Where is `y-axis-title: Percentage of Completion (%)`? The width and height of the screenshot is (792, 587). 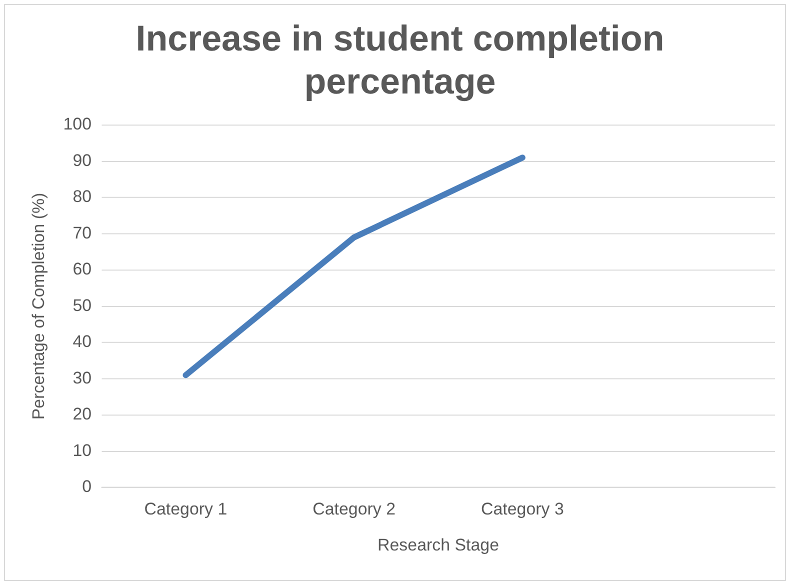 y-axis-title: Percentage of Completion (%) is located at coordinates (38, 306).